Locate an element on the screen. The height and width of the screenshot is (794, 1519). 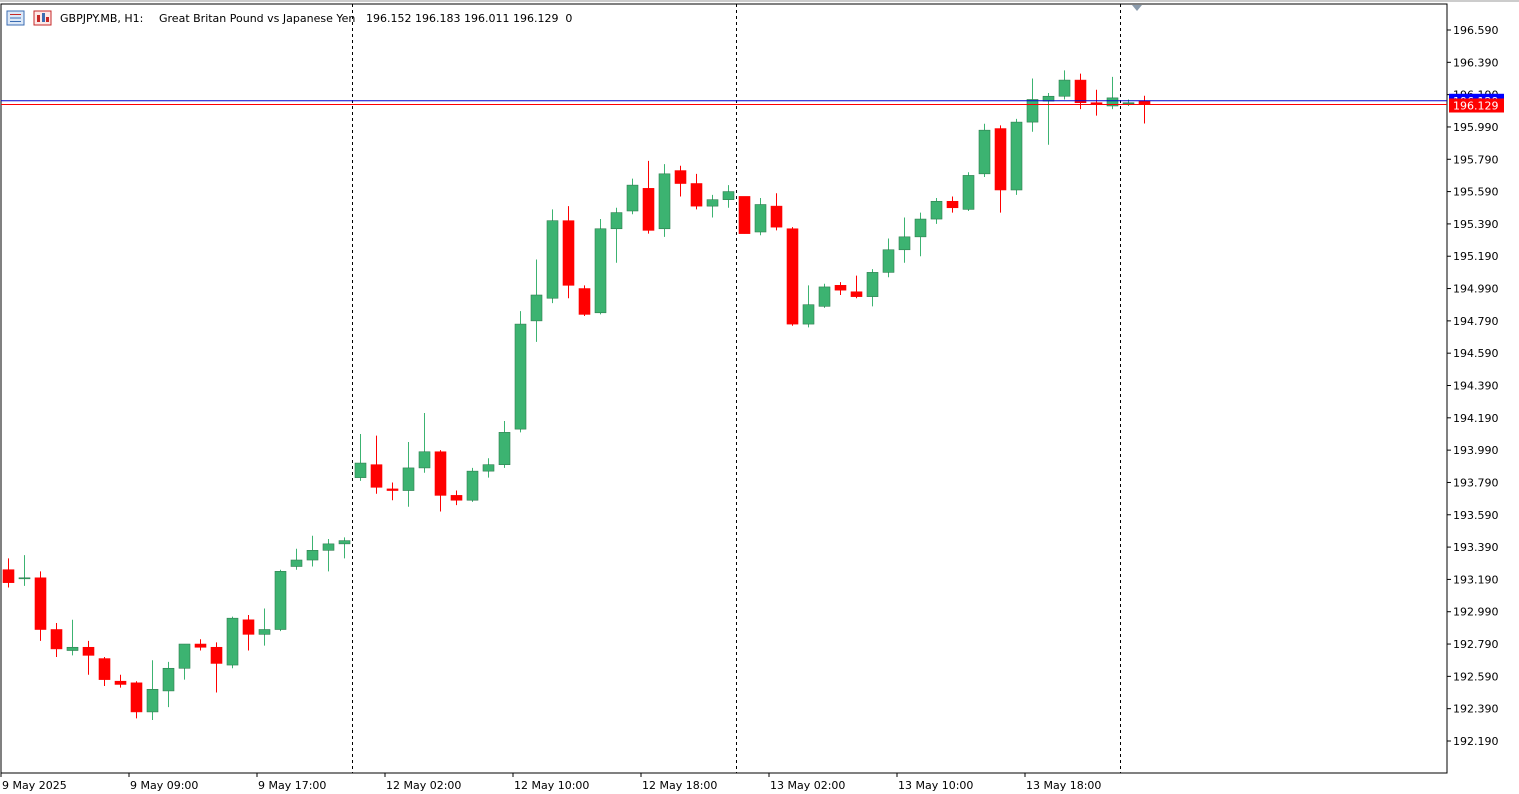
list-icon is located at coordinates (15, 18).